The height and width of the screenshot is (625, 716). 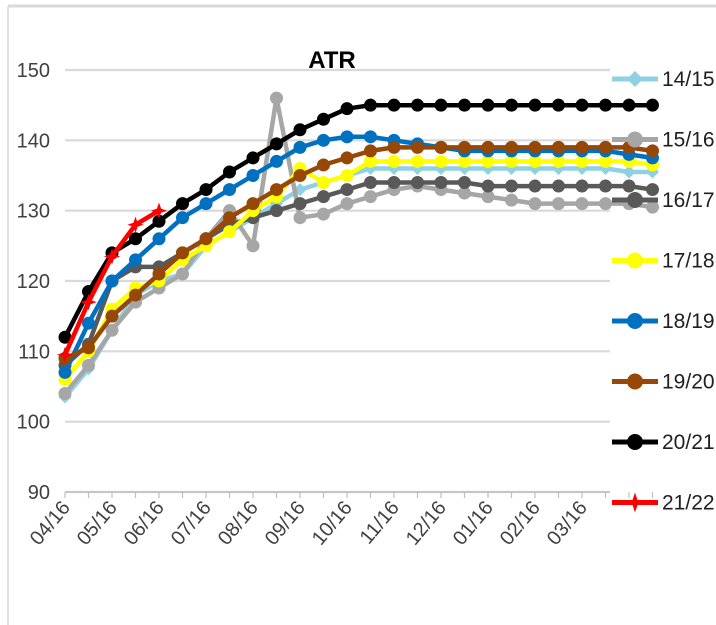 What do you see at coordinates (688, 261) in the screenshot?
I see `legend-label: 17/18` at bounding box center [688, 261].